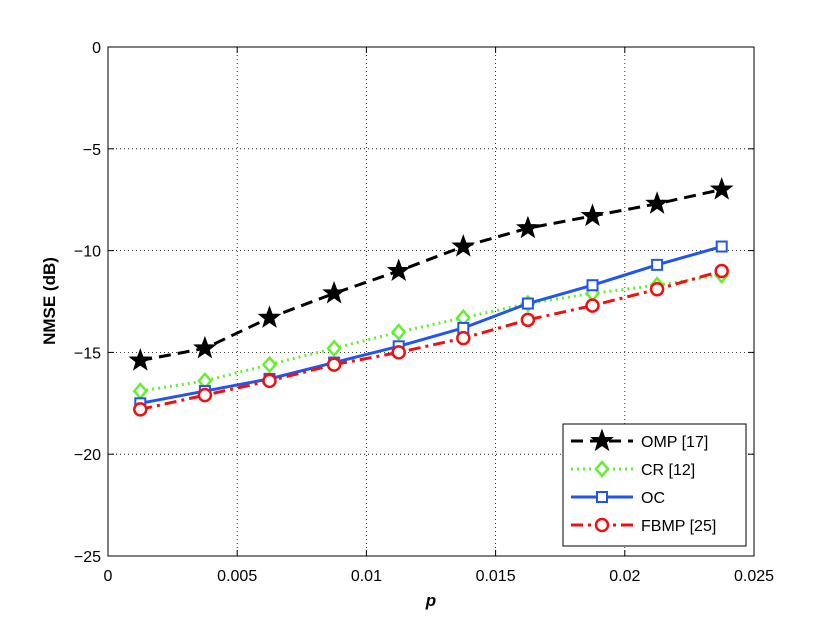 This screenshot has width=830, height=624. I want to click on legend-box, so click(654, 485).